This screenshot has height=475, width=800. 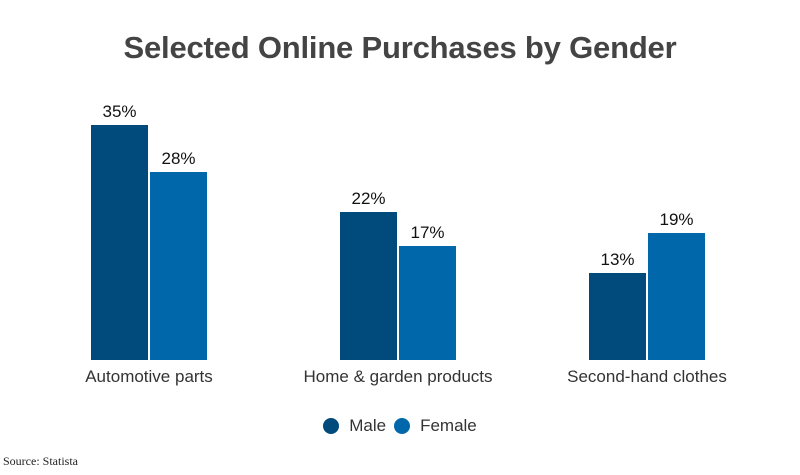 What do you see at coordinates (617, 259) in the screenshot?
I see `data-label: 13%` at bounding box center [617, 259].